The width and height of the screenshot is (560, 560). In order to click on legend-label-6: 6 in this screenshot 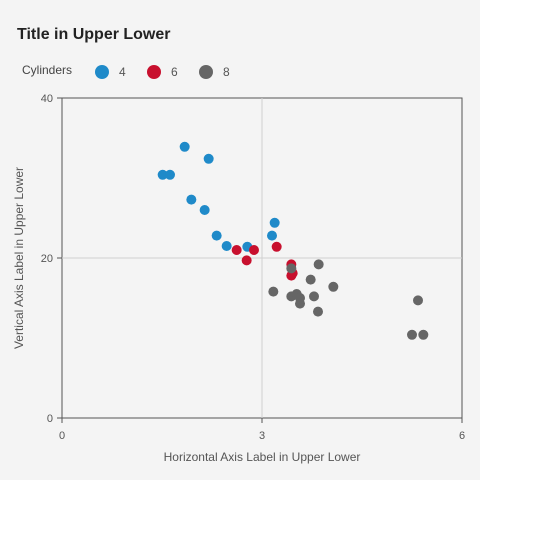, I will do `click(174, 72)`.